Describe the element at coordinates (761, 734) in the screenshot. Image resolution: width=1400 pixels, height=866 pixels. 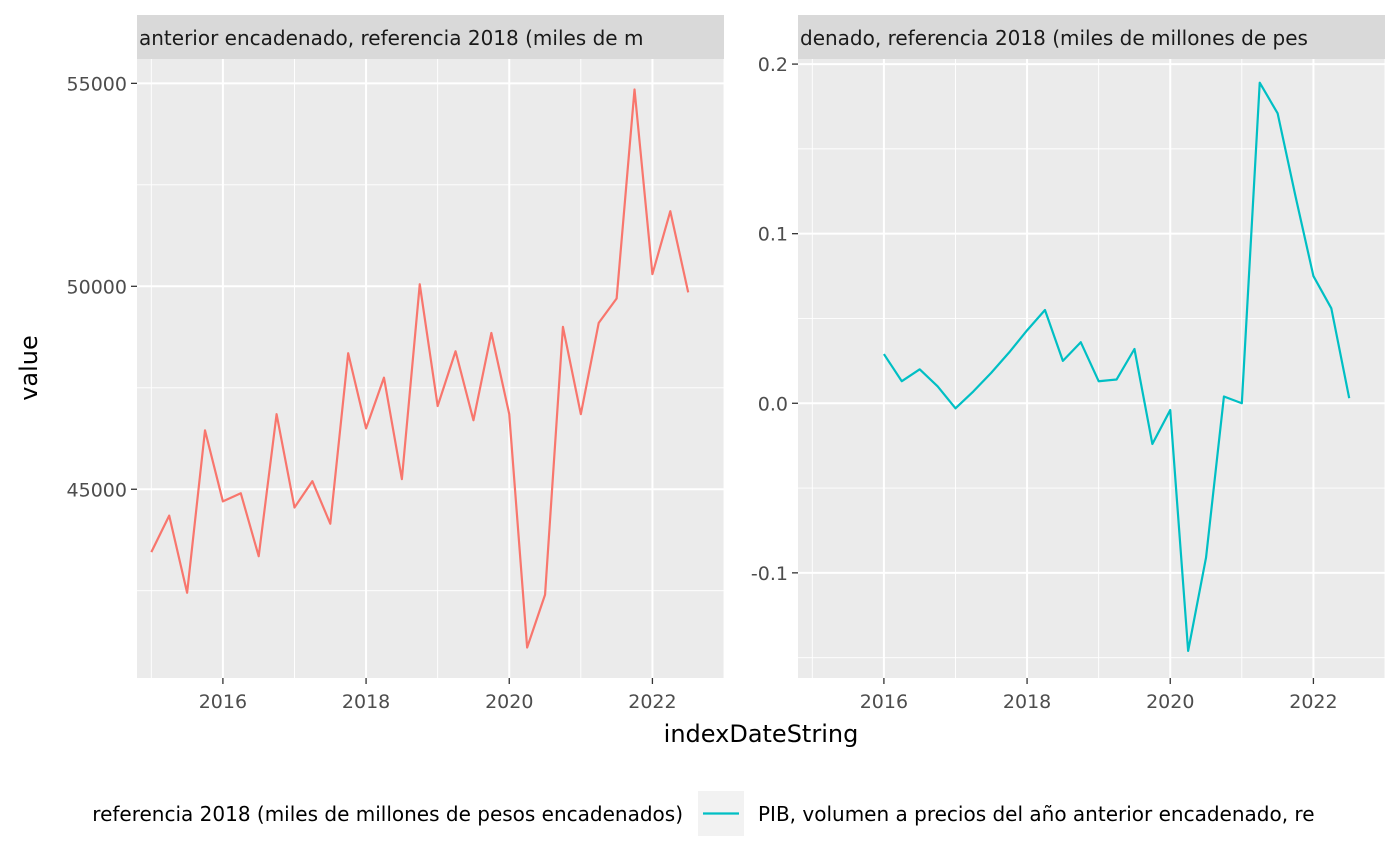
I see `x-axis-title: indexDateString` at that location.